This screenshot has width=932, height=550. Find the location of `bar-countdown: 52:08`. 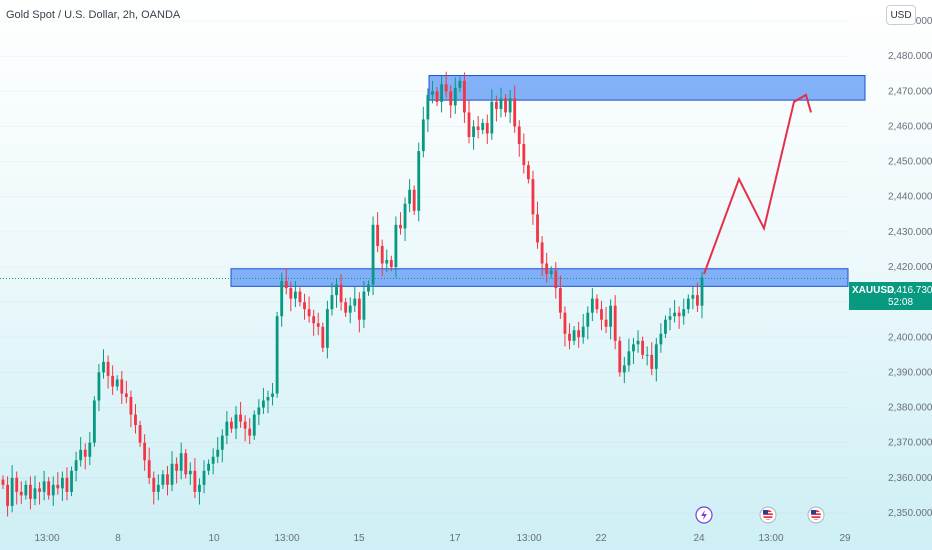

bar-countdown: 52:08 is located at coordinates (901, 302).